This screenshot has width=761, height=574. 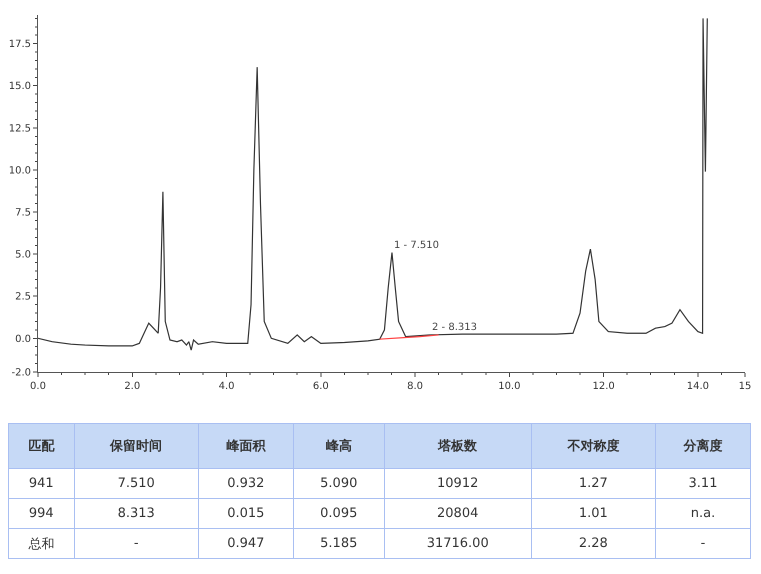 I want to click on category-label: 分离度, so click(x=703, y=446).